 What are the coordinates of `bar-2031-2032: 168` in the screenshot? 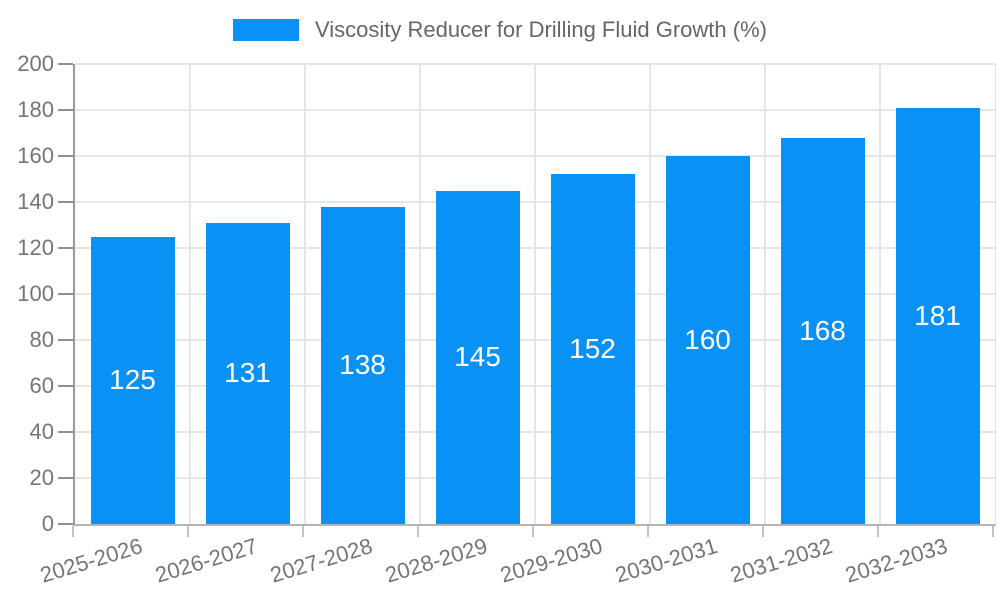 It's located at (822, 330).